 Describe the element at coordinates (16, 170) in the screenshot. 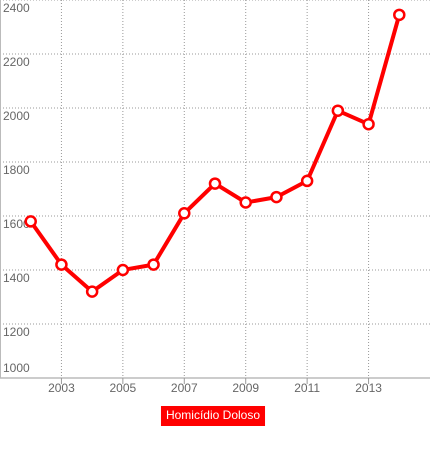

I see `y-tick-label: 1800` at that location.